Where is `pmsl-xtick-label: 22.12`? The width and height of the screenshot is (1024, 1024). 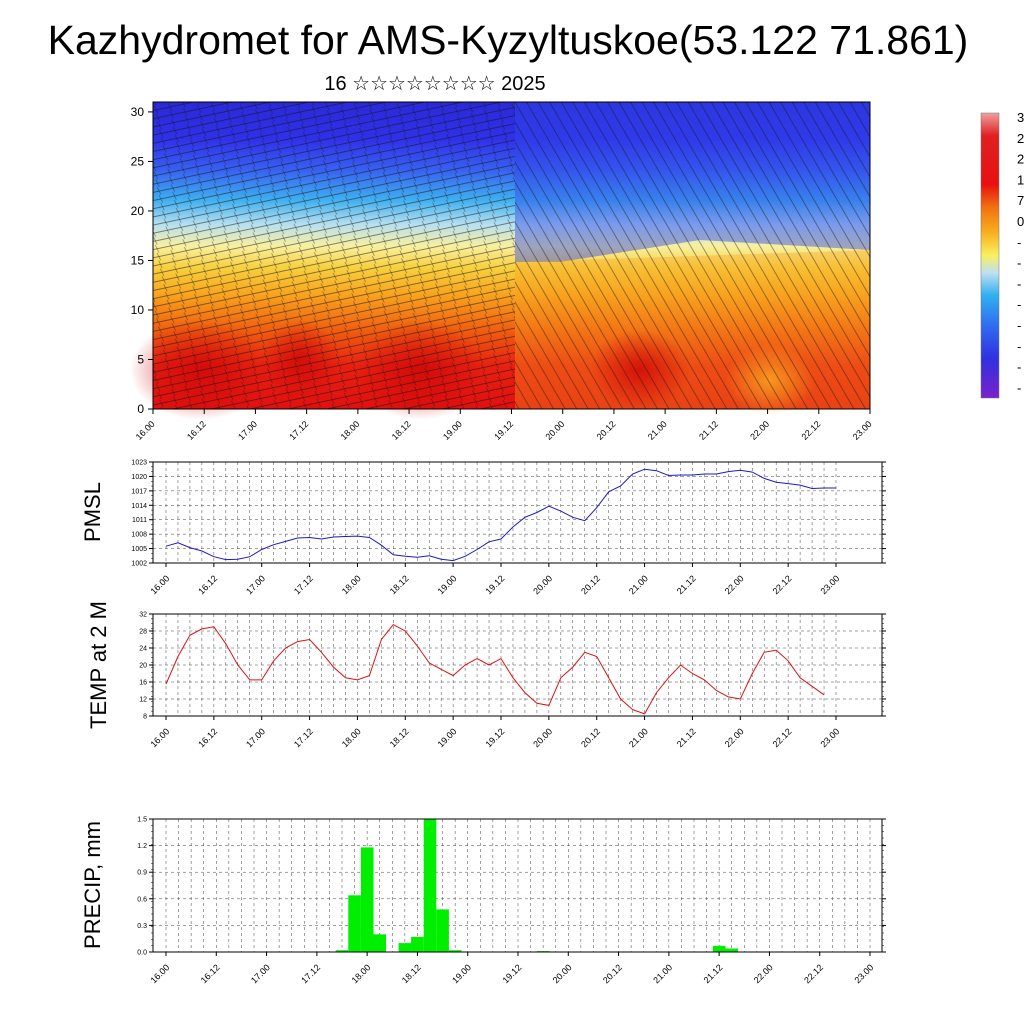
pmsl-xtick-label: 22.12 is located at coordinates (782, 584).